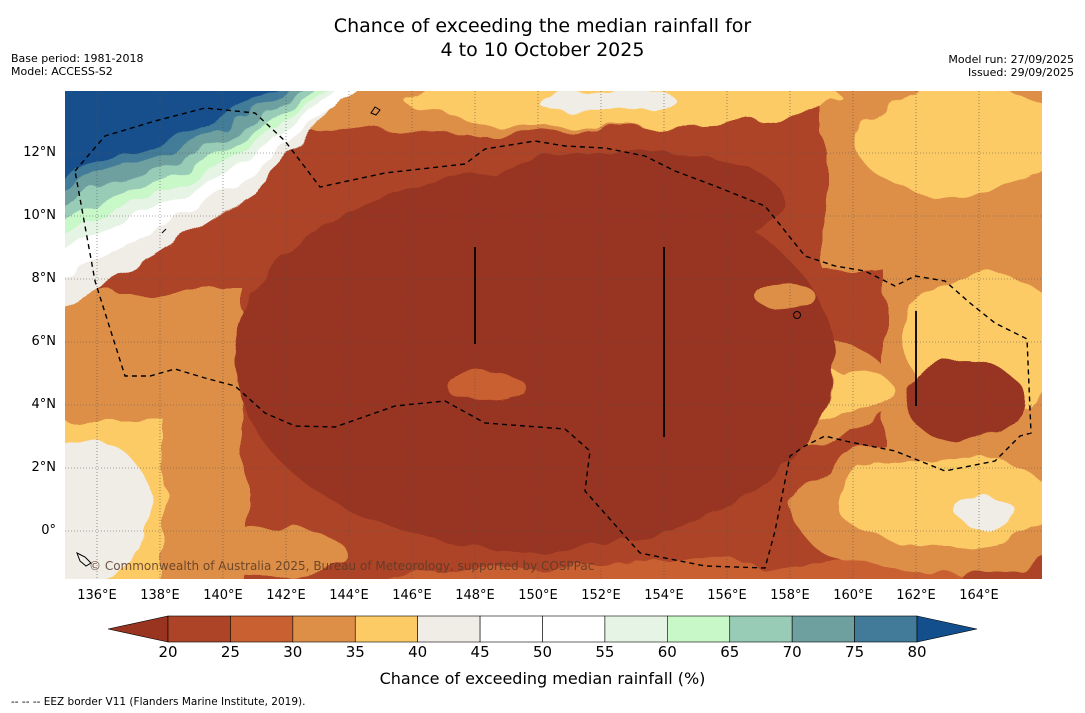 This screenshot has width=1085, height=713. Describe the element at coordinates (480, 652) in the screenshot. I see `colorbar-tick: 45` at that location.